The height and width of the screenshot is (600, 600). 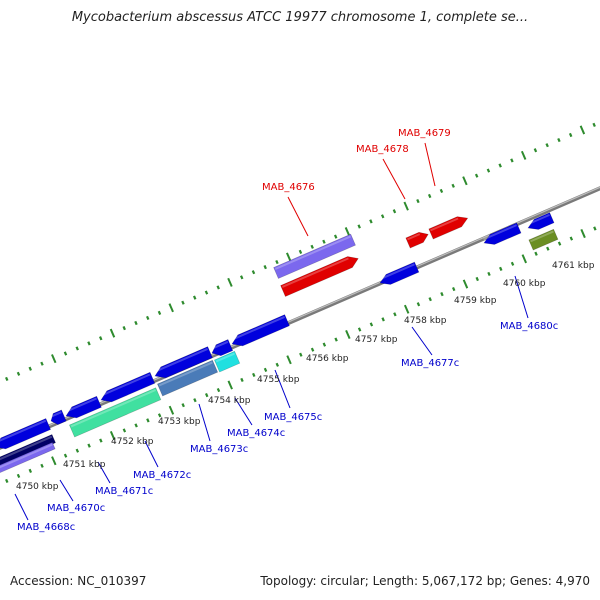 I want to click on gene-label-mab-4674c: MAB_4674c, so click(x=256, y=433).